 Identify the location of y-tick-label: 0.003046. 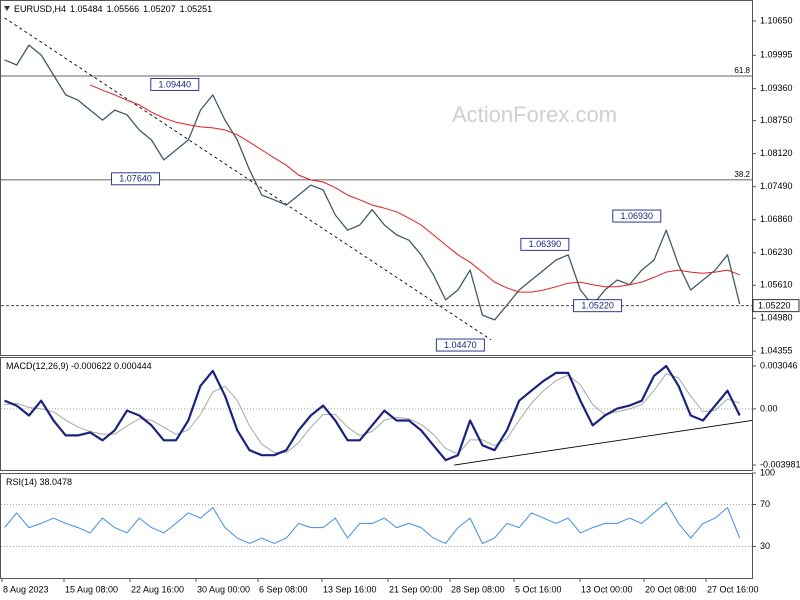
(779, 365).